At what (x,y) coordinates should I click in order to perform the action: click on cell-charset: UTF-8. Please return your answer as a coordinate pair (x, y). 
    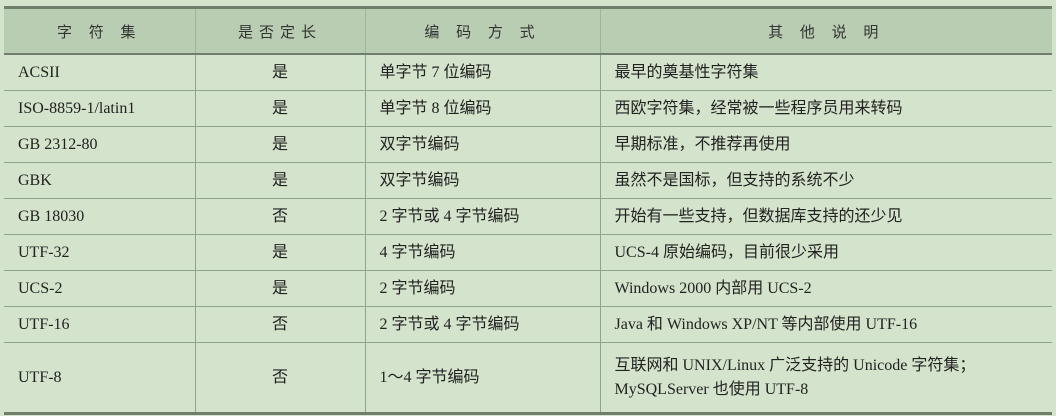
    Looking at the image, I should click on (100, 378).